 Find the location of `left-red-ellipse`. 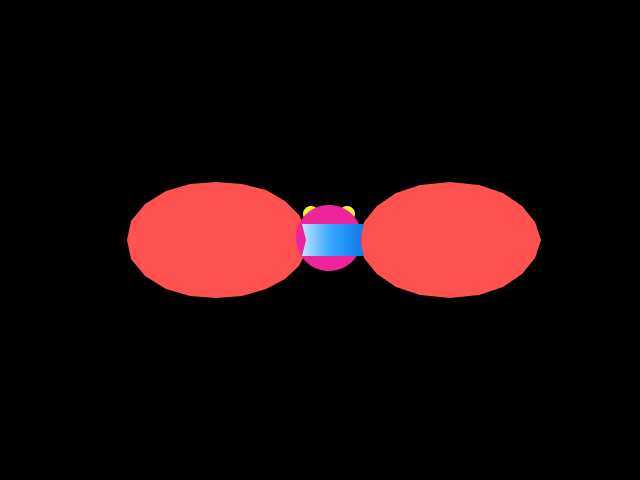

left-red-ellipse is located at coordinates (217, 240).